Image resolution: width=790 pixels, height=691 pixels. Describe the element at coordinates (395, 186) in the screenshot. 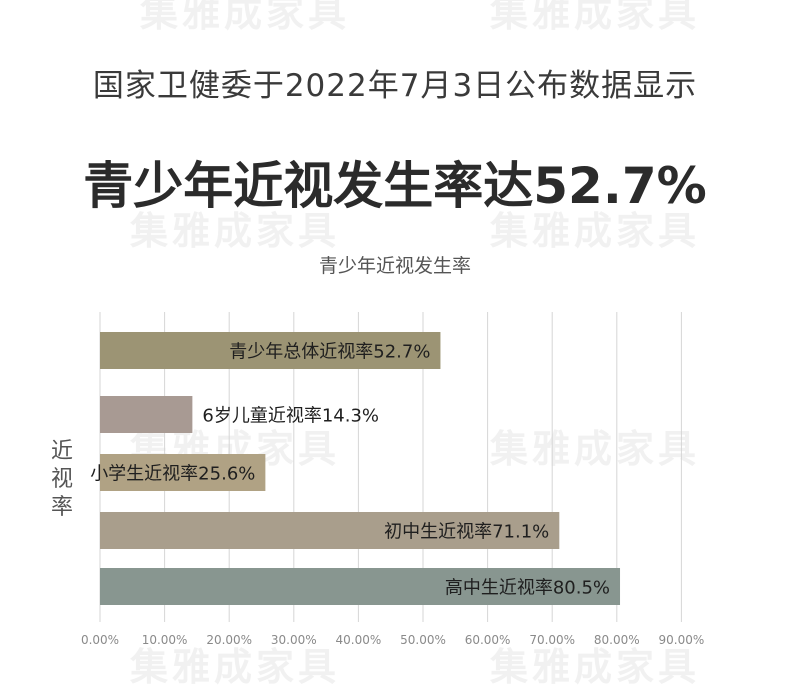

I see `big-title: 青少年近视发生率达52.7%` at that location.